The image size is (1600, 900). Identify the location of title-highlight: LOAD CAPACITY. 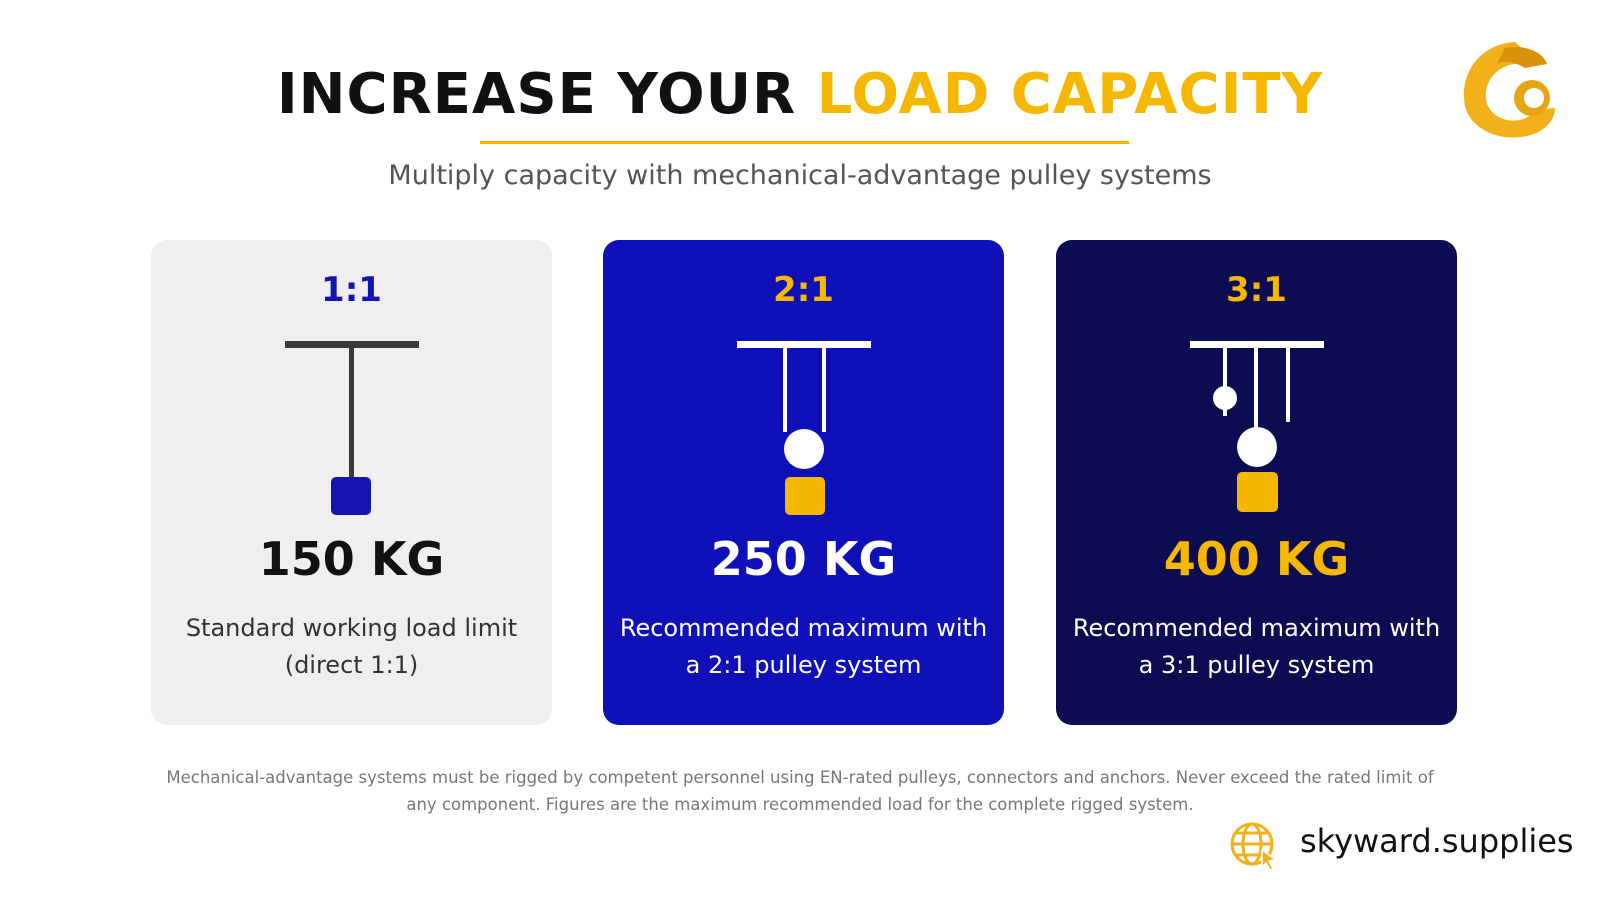
(1070, 94).